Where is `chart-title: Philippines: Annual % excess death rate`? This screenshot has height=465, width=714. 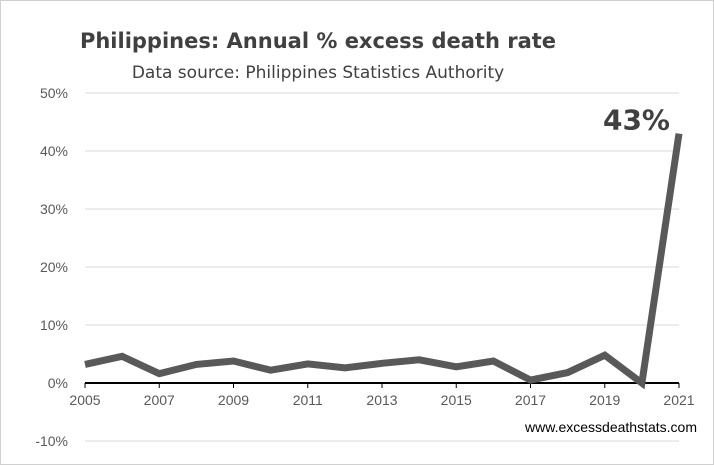 chart-title: Philippines: Annual % excess death rate is located at coordinates (318, 41).